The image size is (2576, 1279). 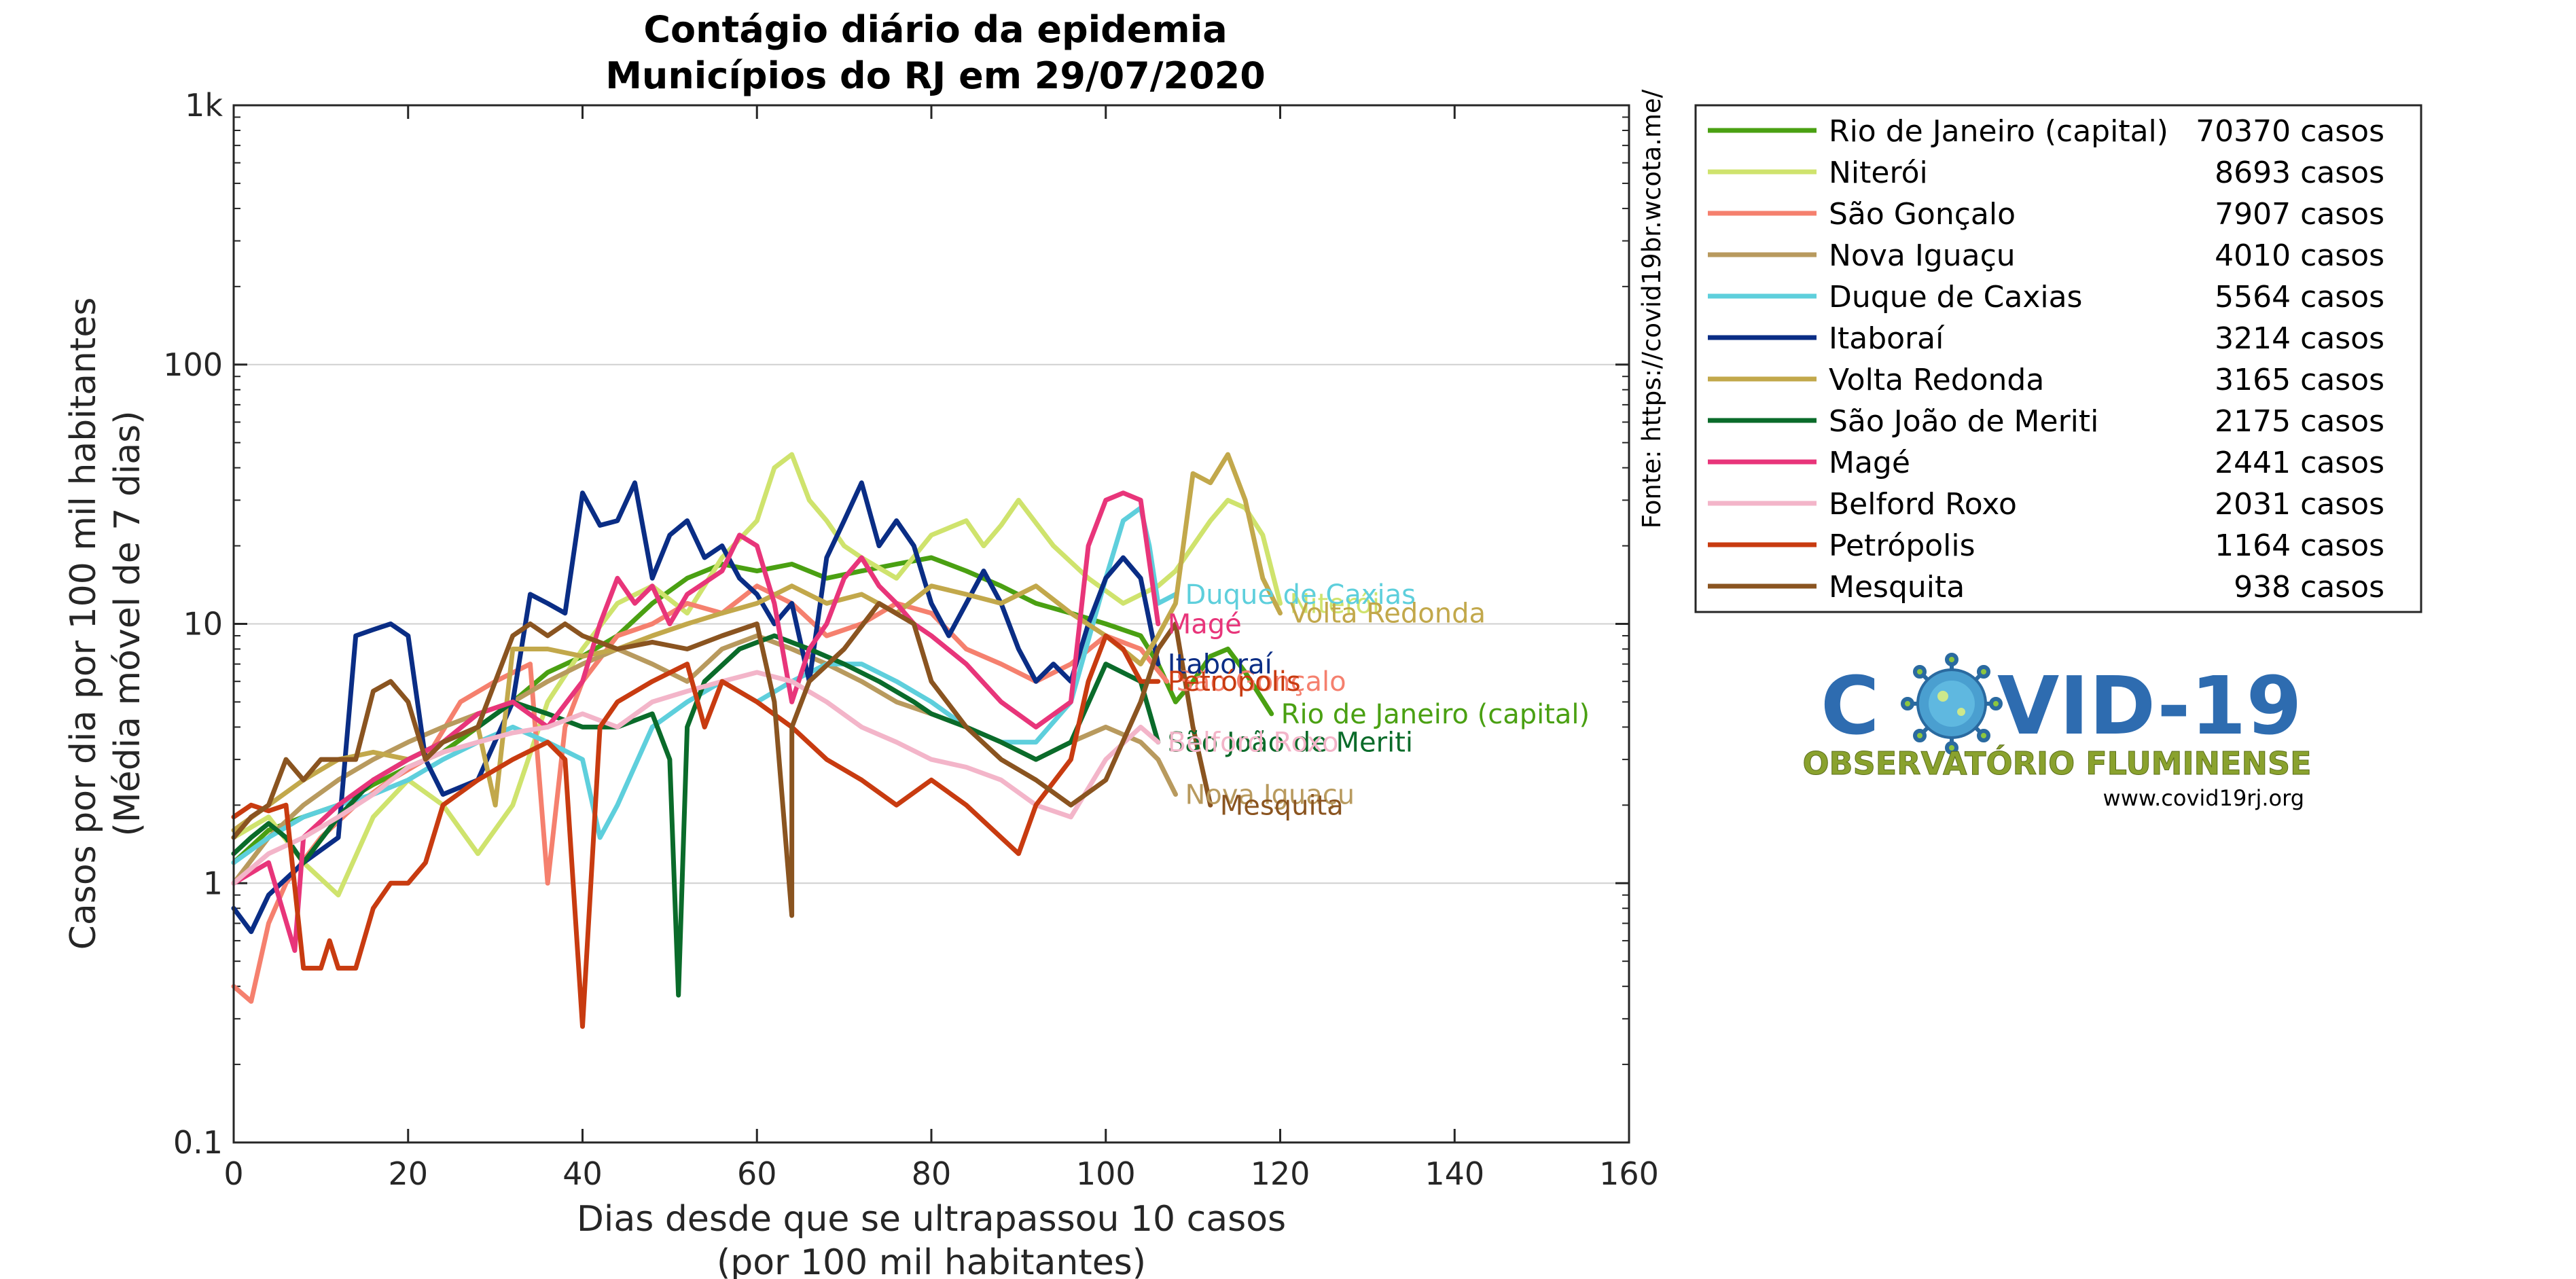 What do you see at coordinates (1923, 504) in the screenshot?
I see `legend-series-name: Belford Roxo` at bounding box center [1923, 504].